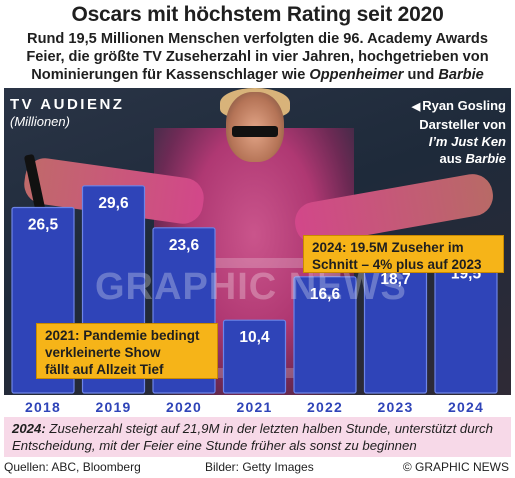 The image size is (515, 478). I want to click on footnote-year: 2024:, so click(29, 428).